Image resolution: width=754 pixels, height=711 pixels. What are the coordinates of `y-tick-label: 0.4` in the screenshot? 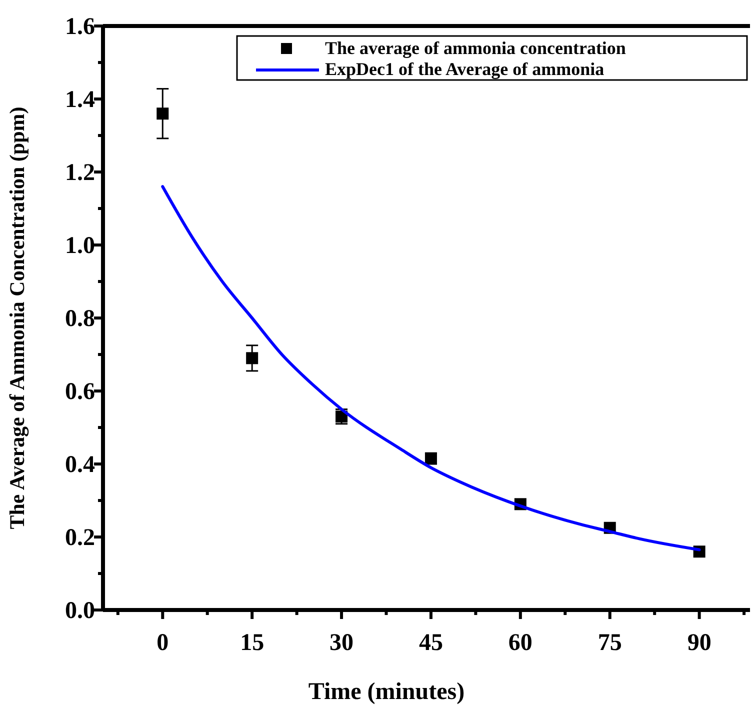 It's located at (80, 465).